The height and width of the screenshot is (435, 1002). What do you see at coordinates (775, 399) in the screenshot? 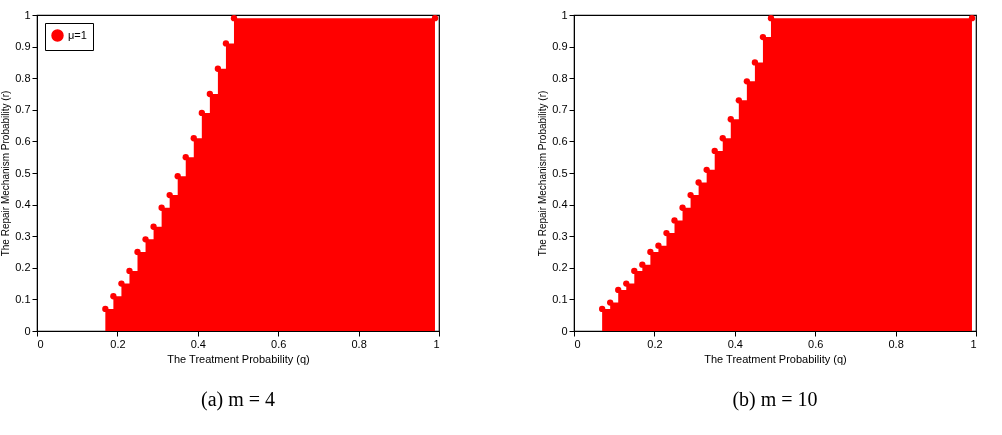
I see `text: (b) m = 10` at bounding box center [775, 399].